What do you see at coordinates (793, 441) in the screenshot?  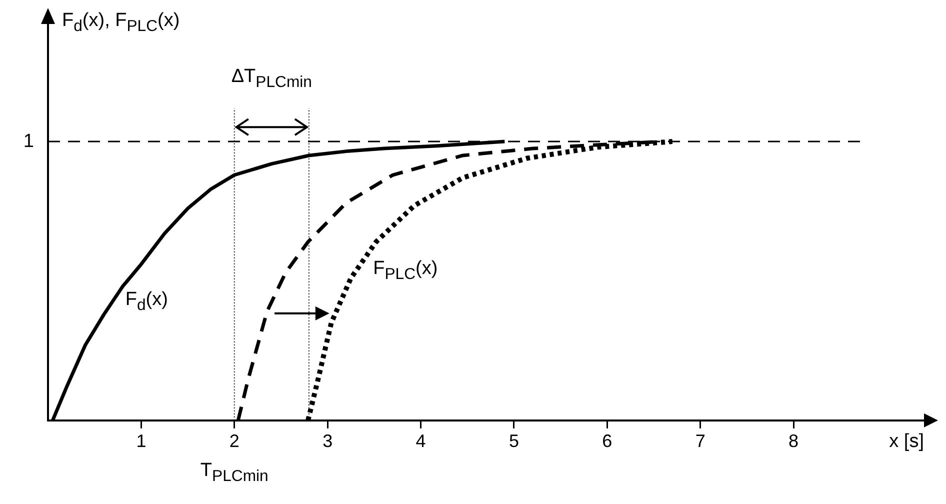 I see `x-tick-label: 8` at bounding box center [793, 441].